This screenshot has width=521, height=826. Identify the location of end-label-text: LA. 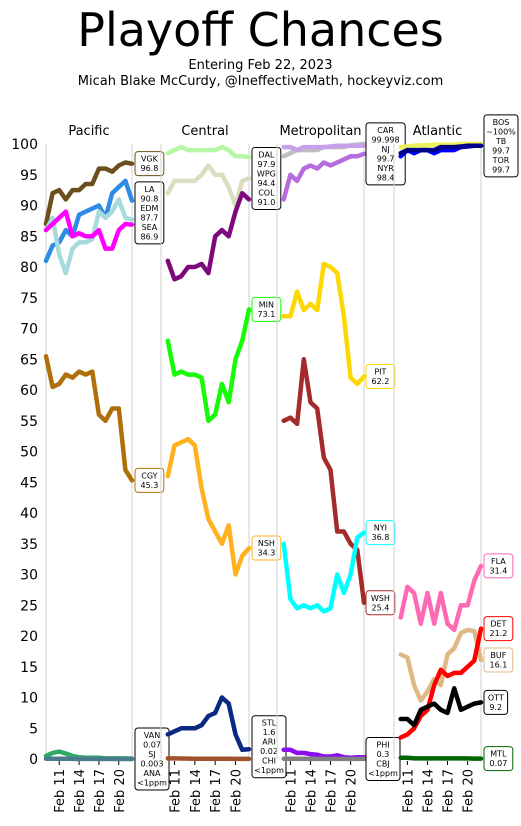
(149, 189).